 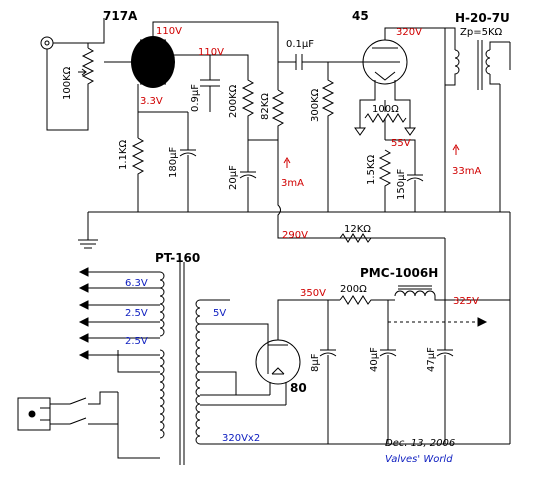 What do you see at coordinates (151, 101) in the screenshot?
I see `label: 3.3V` at bounding box center [151, 101].